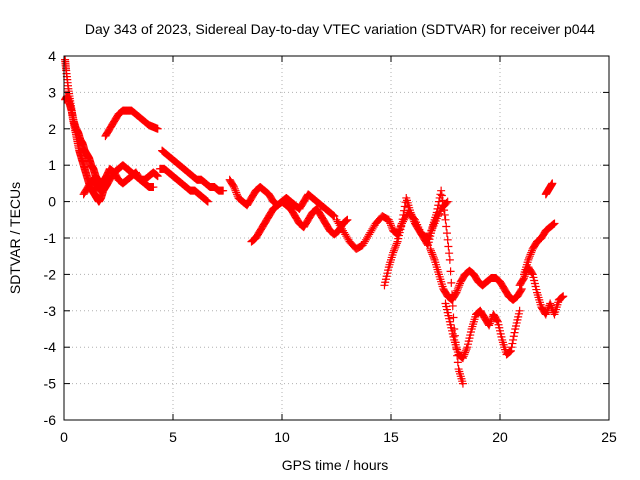 This screenshot has height=480, width=640. I want to click on y-tick-label: -2, so click(50, 274).